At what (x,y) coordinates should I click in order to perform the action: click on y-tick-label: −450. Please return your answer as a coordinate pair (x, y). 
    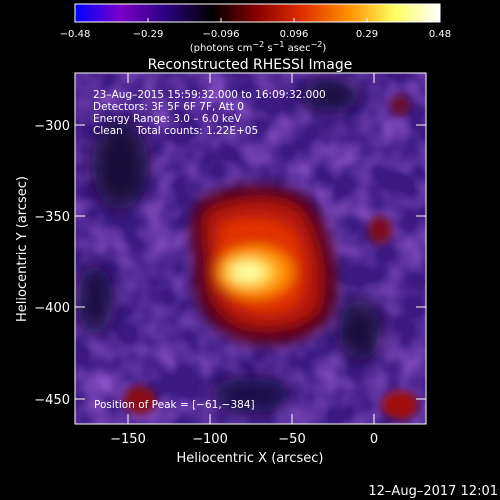
    Looking at the image, I should click on (52, 400).